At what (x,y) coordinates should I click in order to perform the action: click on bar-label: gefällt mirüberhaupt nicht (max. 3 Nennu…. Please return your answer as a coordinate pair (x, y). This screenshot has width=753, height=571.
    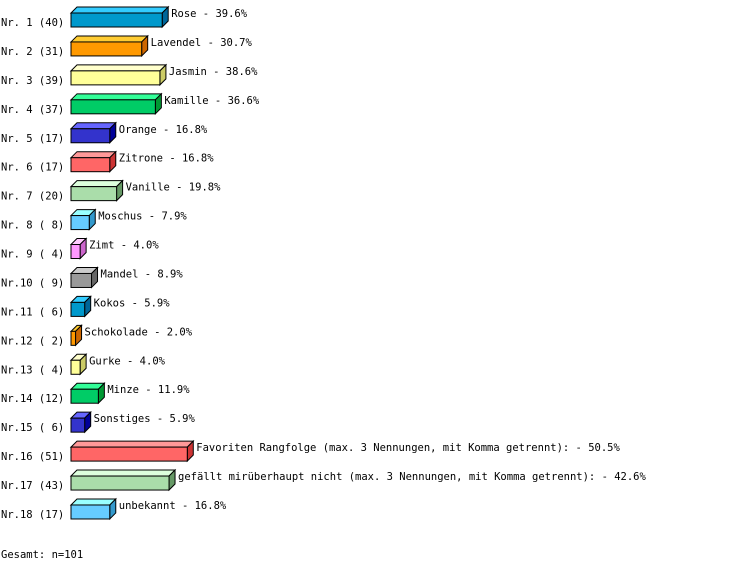
    Looking at the image, I should click on (412, 477).